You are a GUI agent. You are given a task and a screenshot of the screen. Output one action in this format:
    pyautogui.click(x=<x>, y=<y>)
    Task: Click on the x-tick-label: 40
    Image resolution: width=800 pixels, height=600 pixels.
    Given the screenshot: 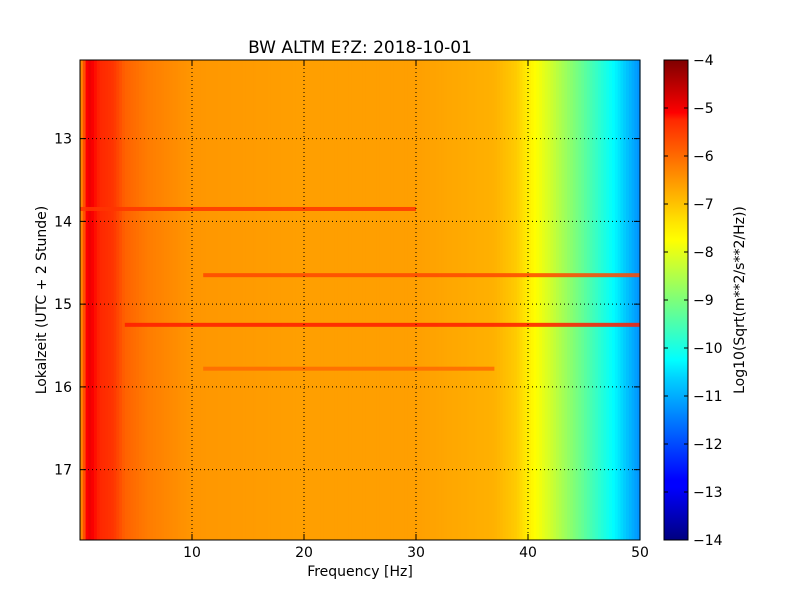 What is the action you would take?
    pyautogui.click(x=528, y=553)
    